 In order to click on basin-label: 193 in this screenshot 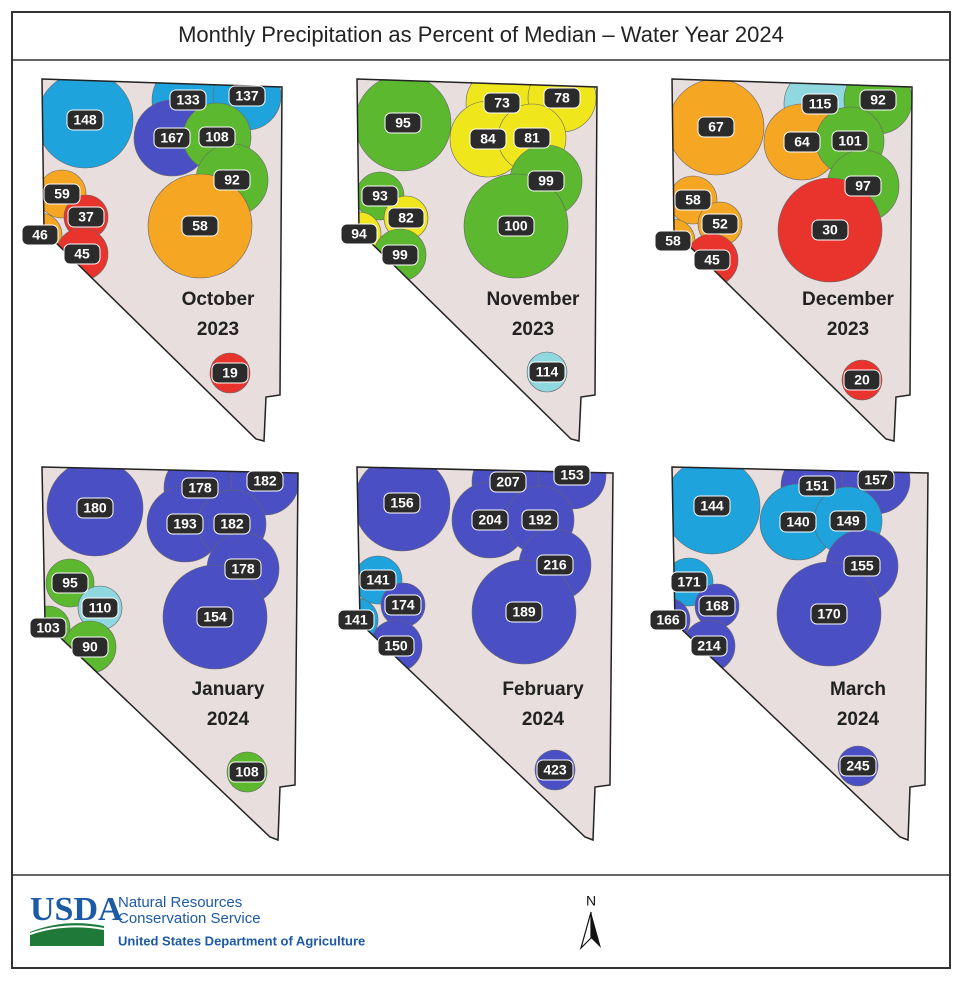, I will do `click(185, 524)`.